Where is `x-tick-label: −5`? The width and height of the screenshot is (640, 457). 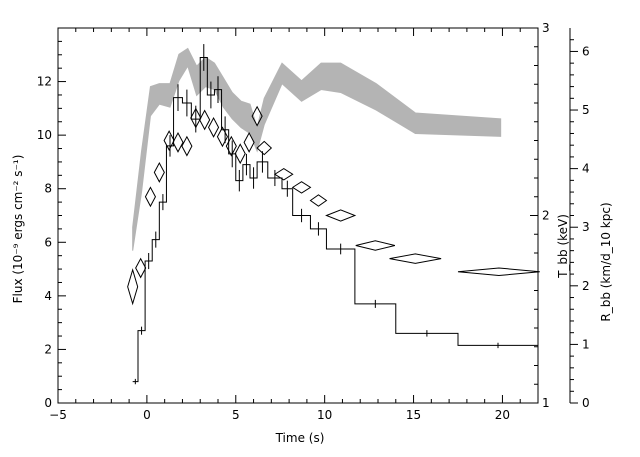
x-tick-label: −5 is located at coordinates (58, 415).